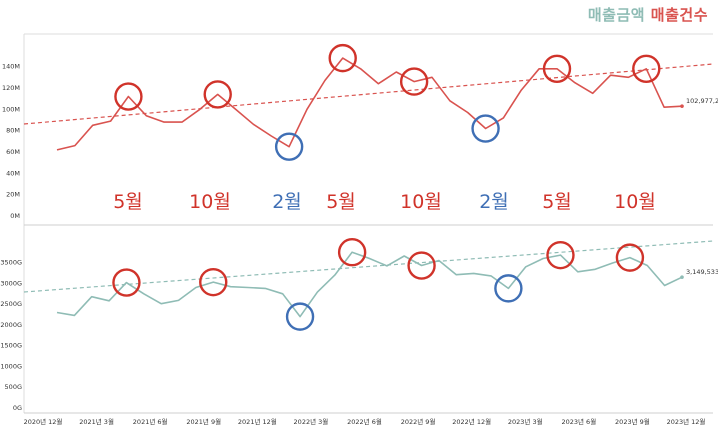 Image resolution: width=718 pixels, height=427 pixels. I want to click on y-tick-label: 2500G, so click(11, 304).